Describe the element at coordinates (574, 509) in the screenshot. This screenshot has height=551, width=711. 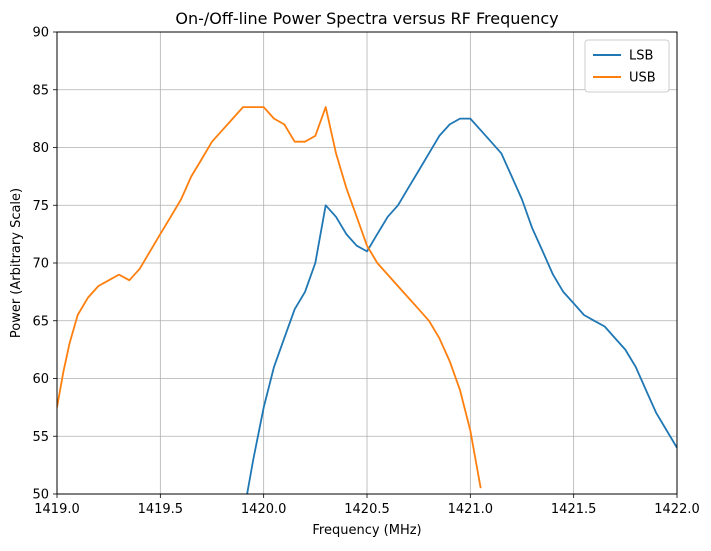
I see `x-tick-label: 1421.5` at that location.